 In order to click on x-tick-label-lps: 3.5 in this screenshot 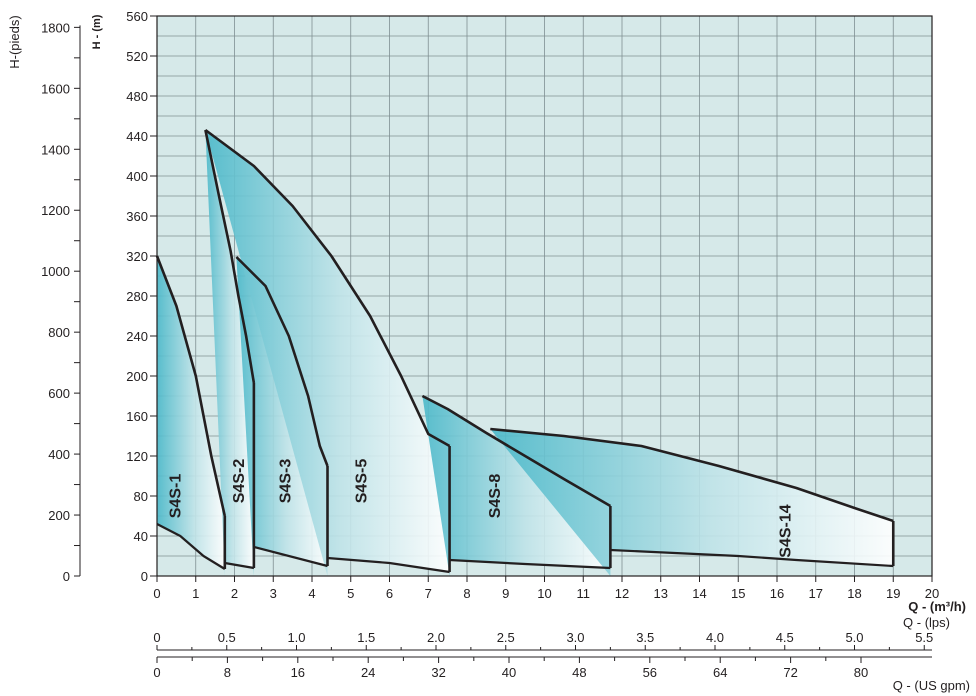, I will do `click(645, 637)`.